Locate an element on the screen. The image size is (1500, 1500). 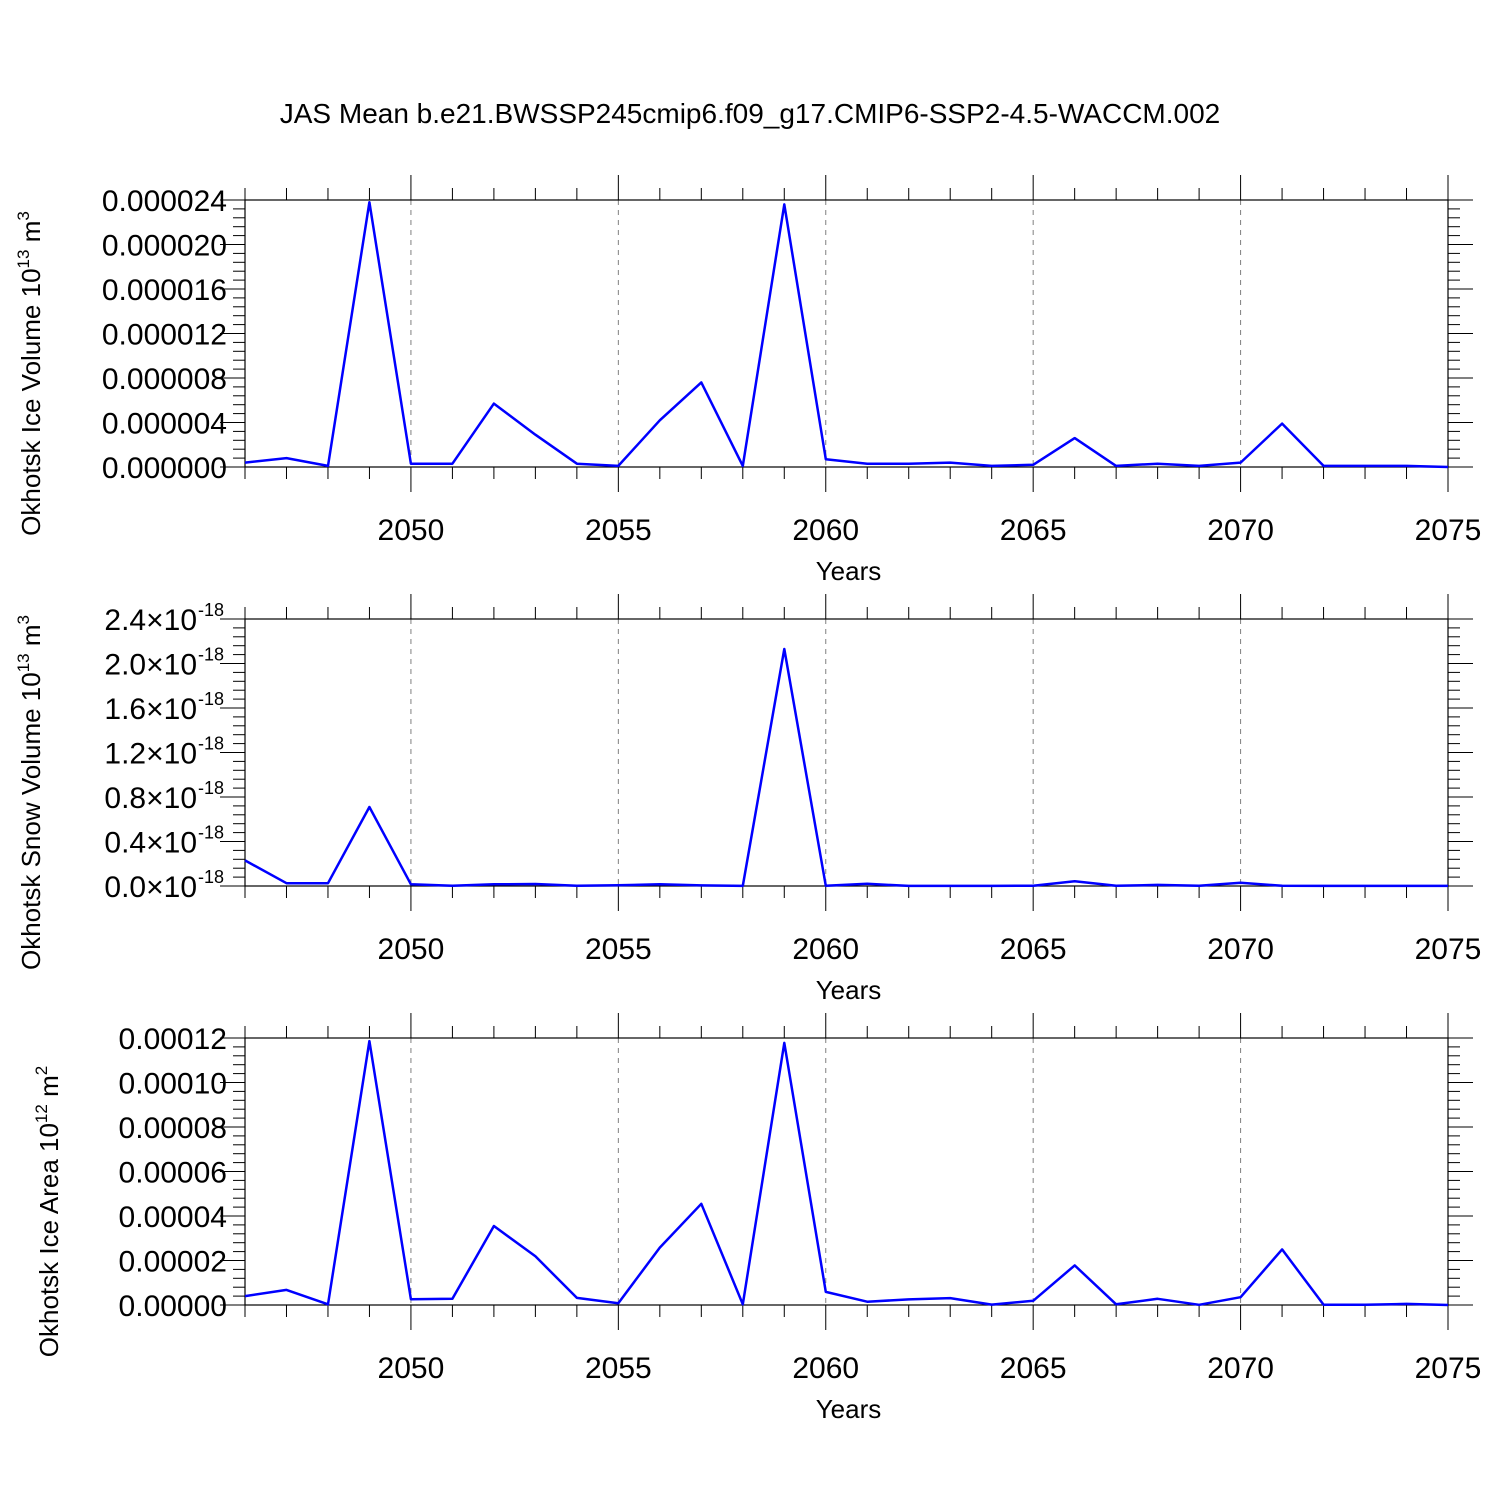
y-tick-label: 0.000012 is located at coordinates (164, 335).